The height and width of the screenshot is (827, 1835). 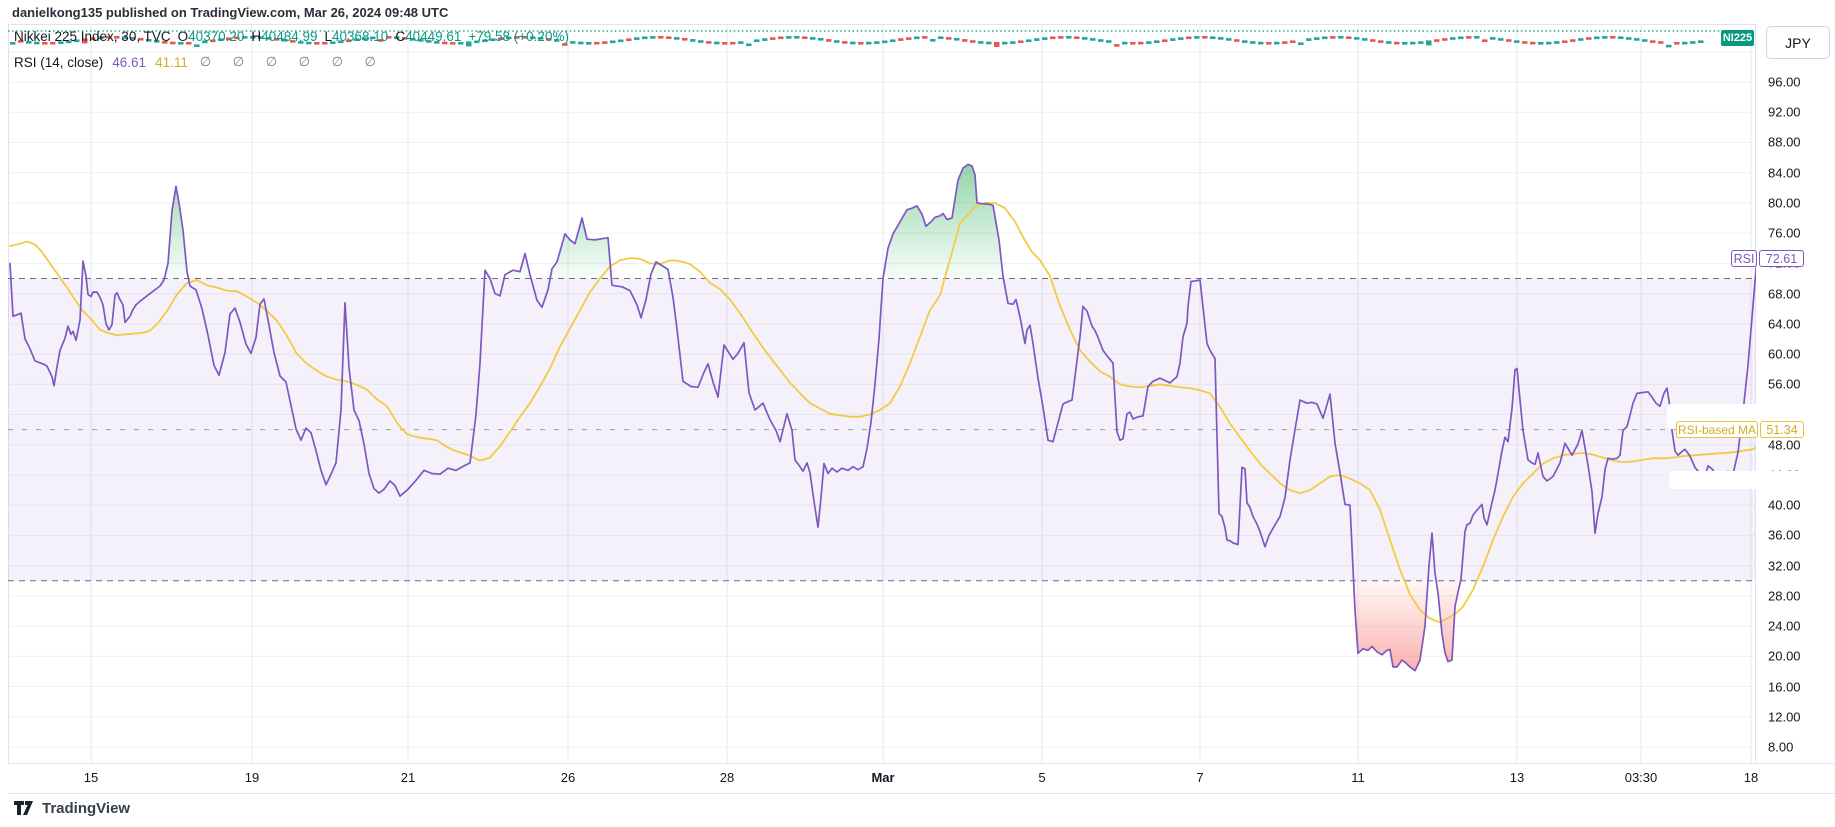 I want to click on price-axis-tick: 24.00, so click(x=1784, y=626).